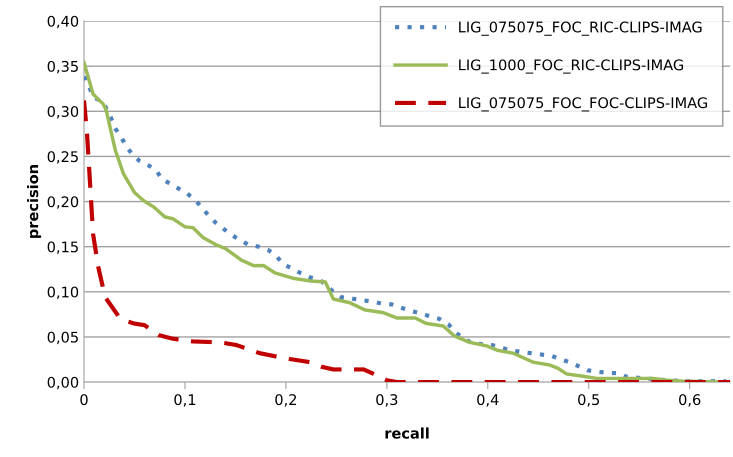 The width and height of the screenshot is (733, 457). I want to click on y-tick-label: 0,00, so click(63, 383).